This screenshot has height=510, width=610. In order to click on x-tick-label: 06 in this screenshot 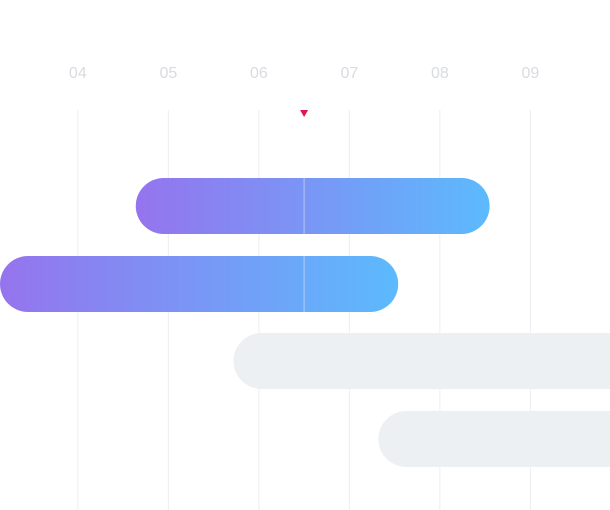, I will do `click(259, 73)`.